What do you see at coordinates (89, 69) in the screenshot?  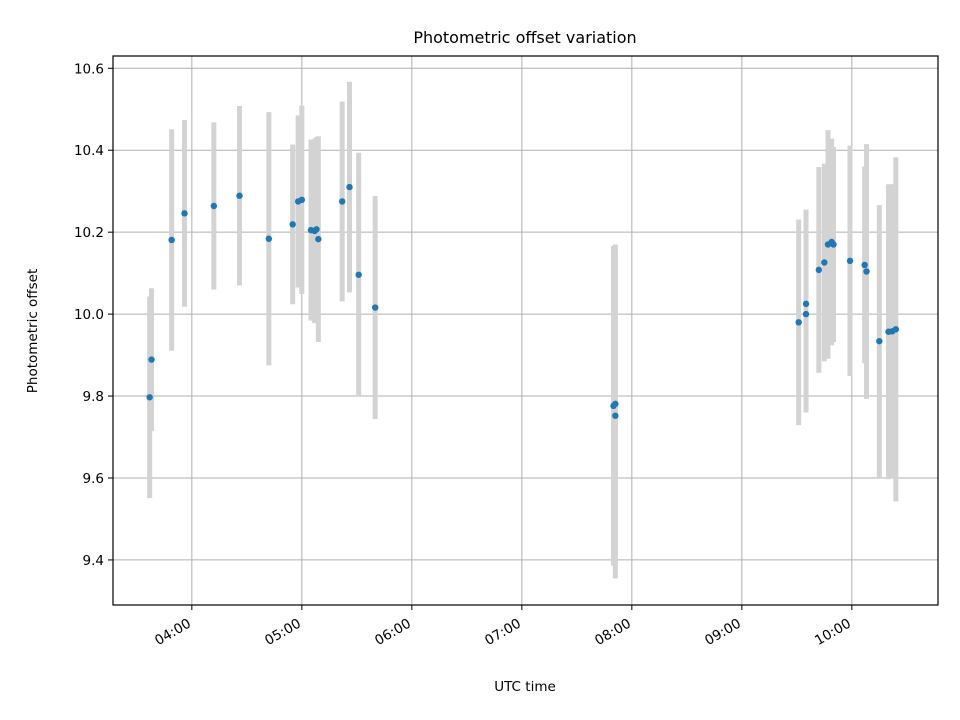 I see `y-tick-label: 10.6` at bounding box center [89, 69].